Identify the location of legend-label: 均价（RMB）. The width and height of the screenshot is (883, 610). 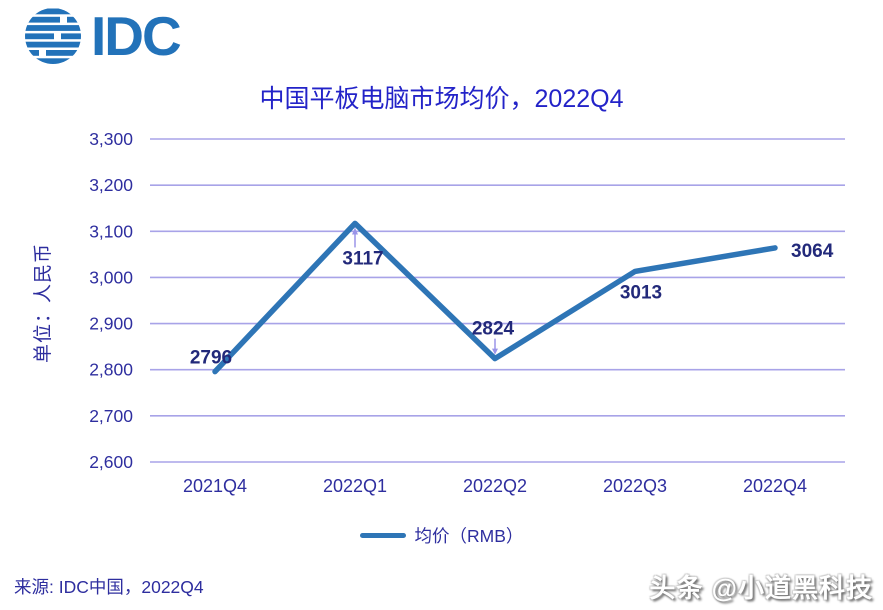
(469, 536).